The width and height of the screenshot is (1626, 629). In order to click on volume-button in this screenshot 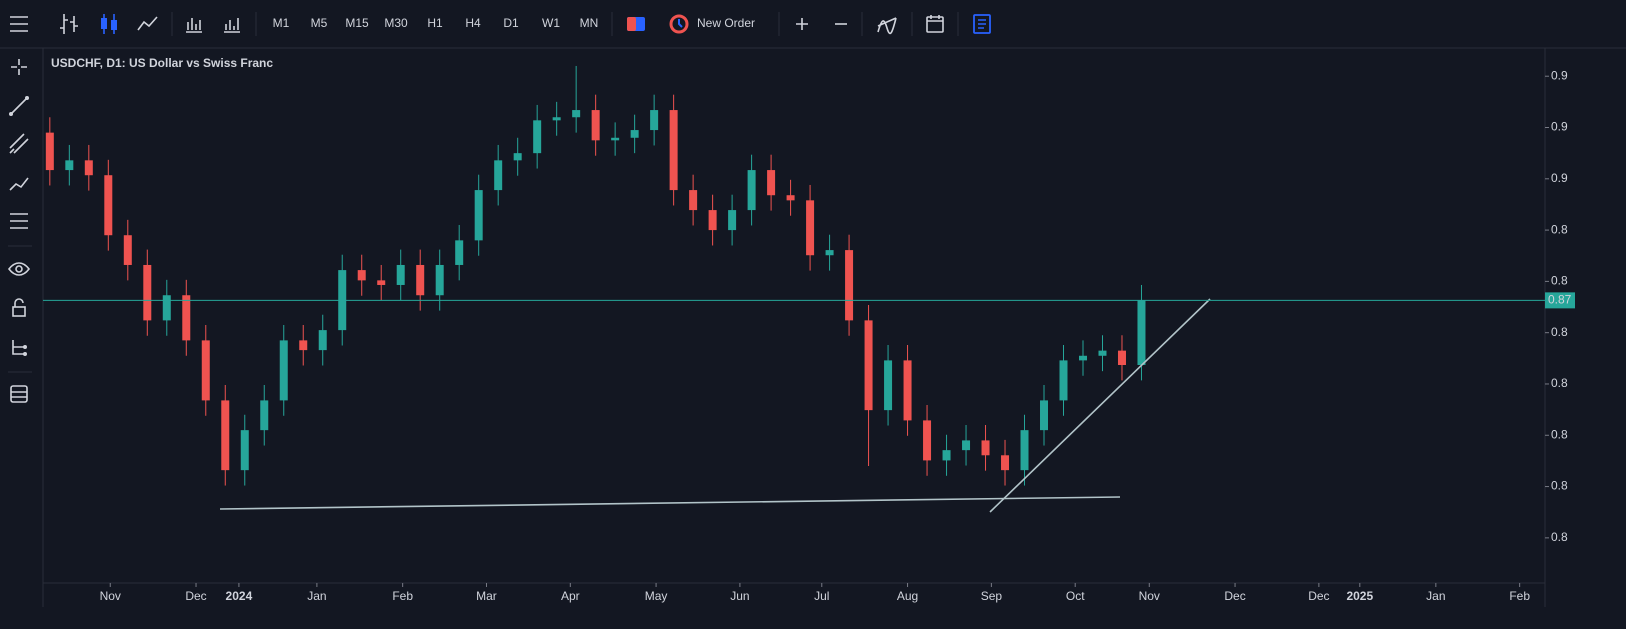, I will do `click(194, 25)`.